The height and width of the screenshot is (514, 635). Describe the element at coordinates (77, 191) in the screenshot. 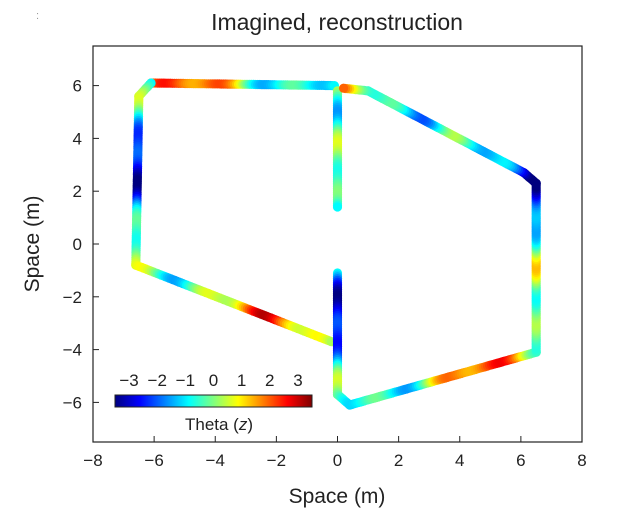

I see `y-tick-label: 2` at that location.